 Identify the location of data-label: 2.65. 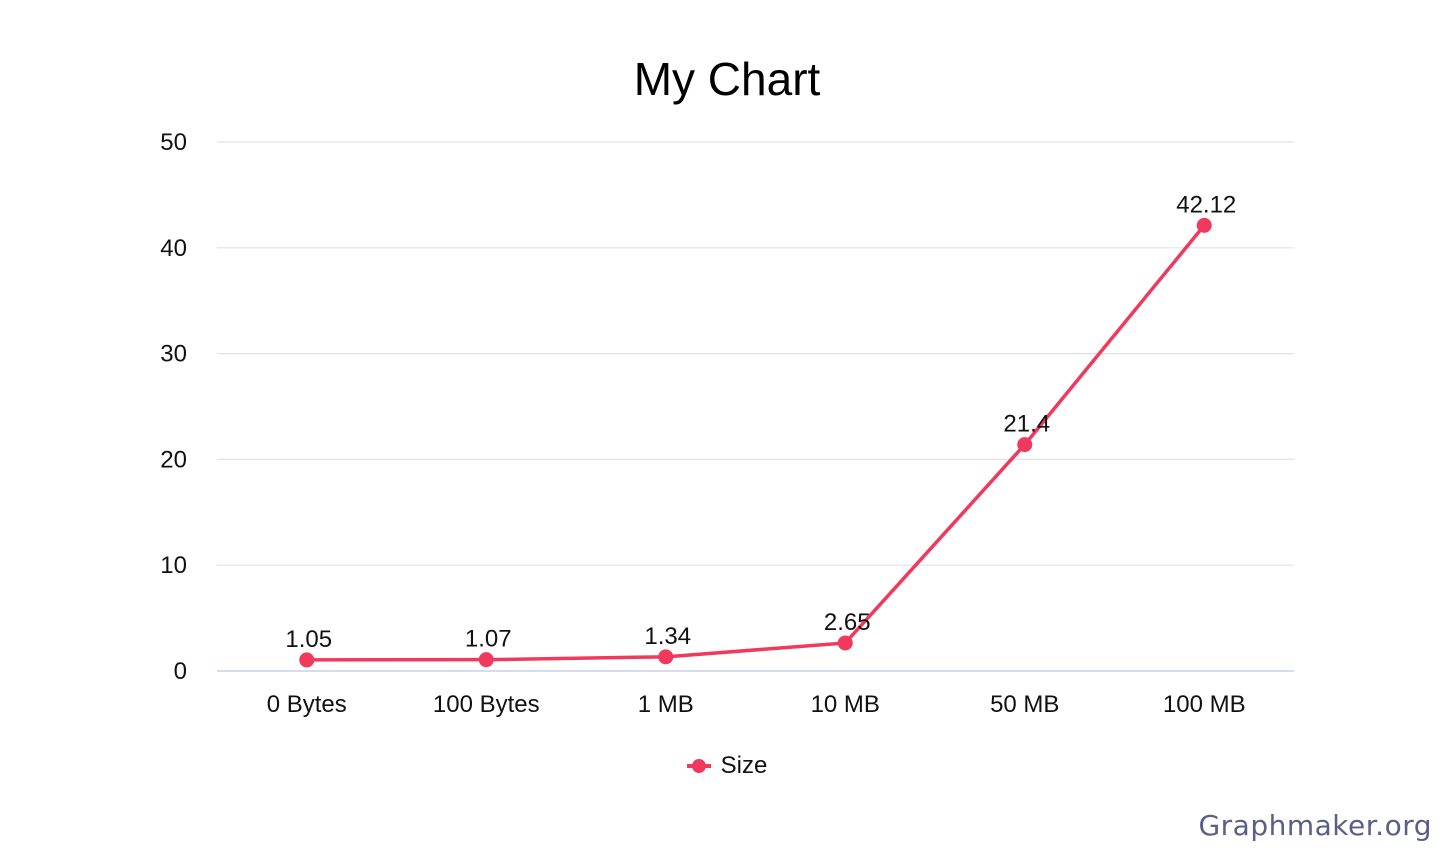
(847, 622).